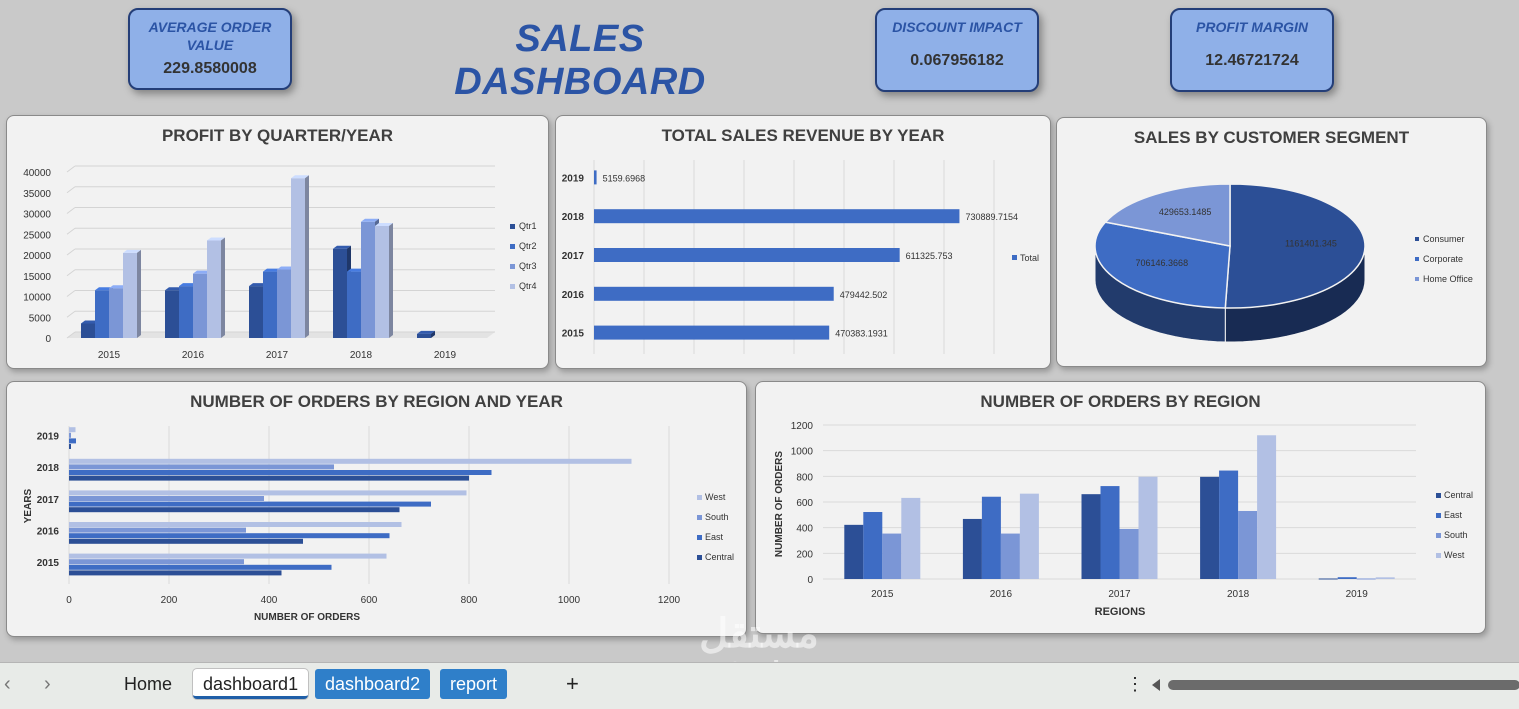  I want to click on legend-label: Qtr1, so click(528, 226).